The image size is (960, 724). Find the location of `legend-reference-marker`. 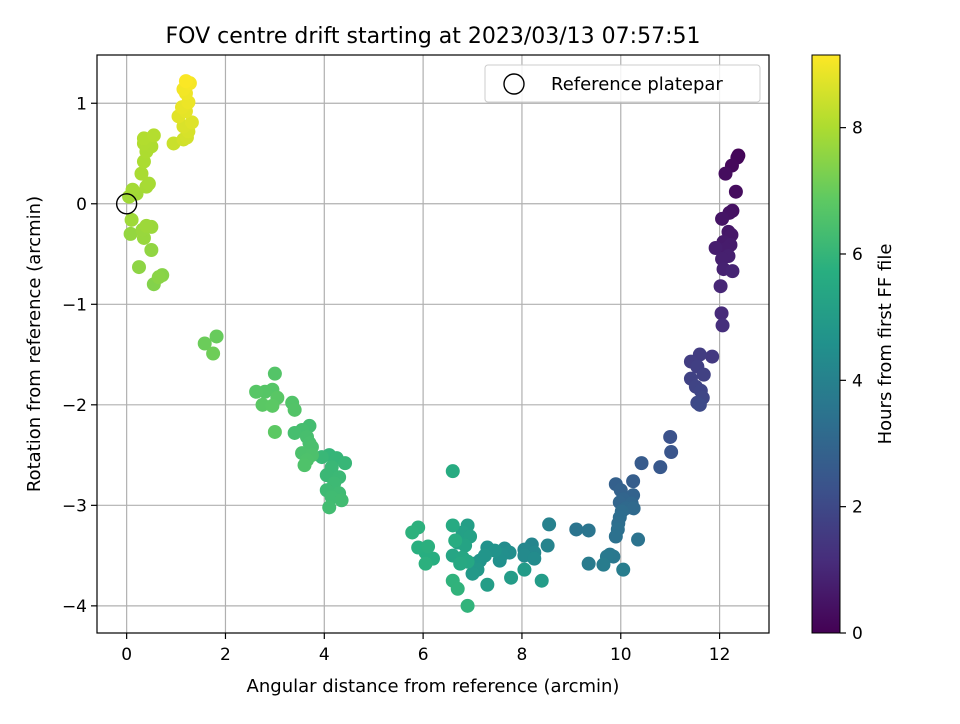

legend-reference-marker is located at coordinates (514, 84).